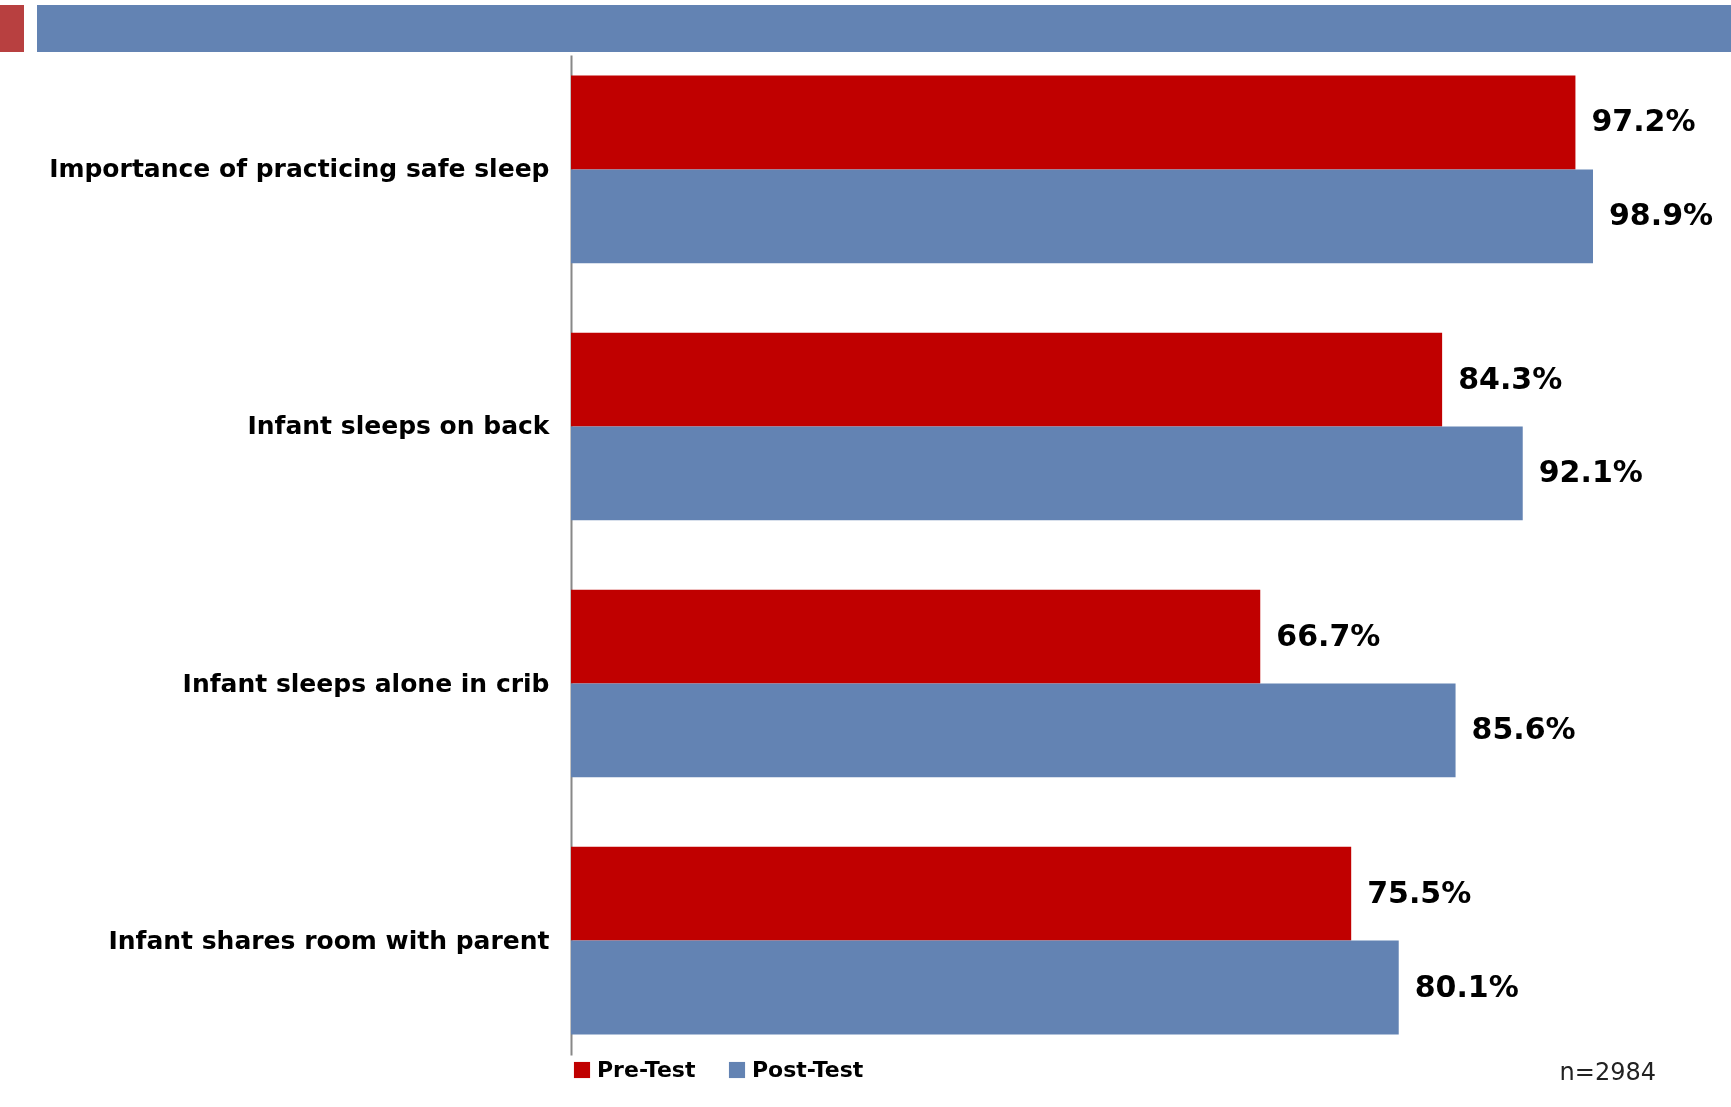 This screenshot has height=1107, width=1731. What do you see at coordinates (399, 426) in the screenshot?
I see `y-tick-label: Infant sleeps on back` at bounding box center [399, 426].